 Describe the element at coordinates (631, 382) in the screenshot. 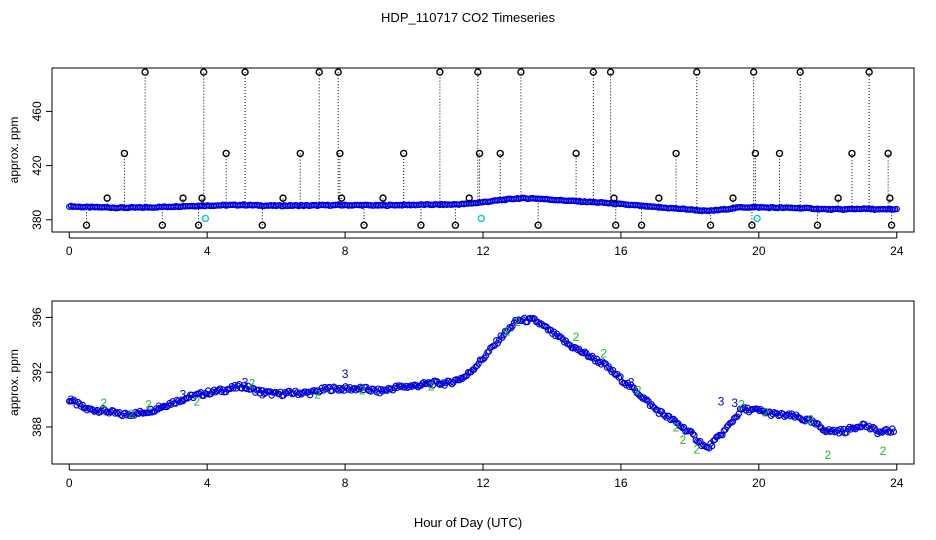

I see `marker-label: 3` at that location.